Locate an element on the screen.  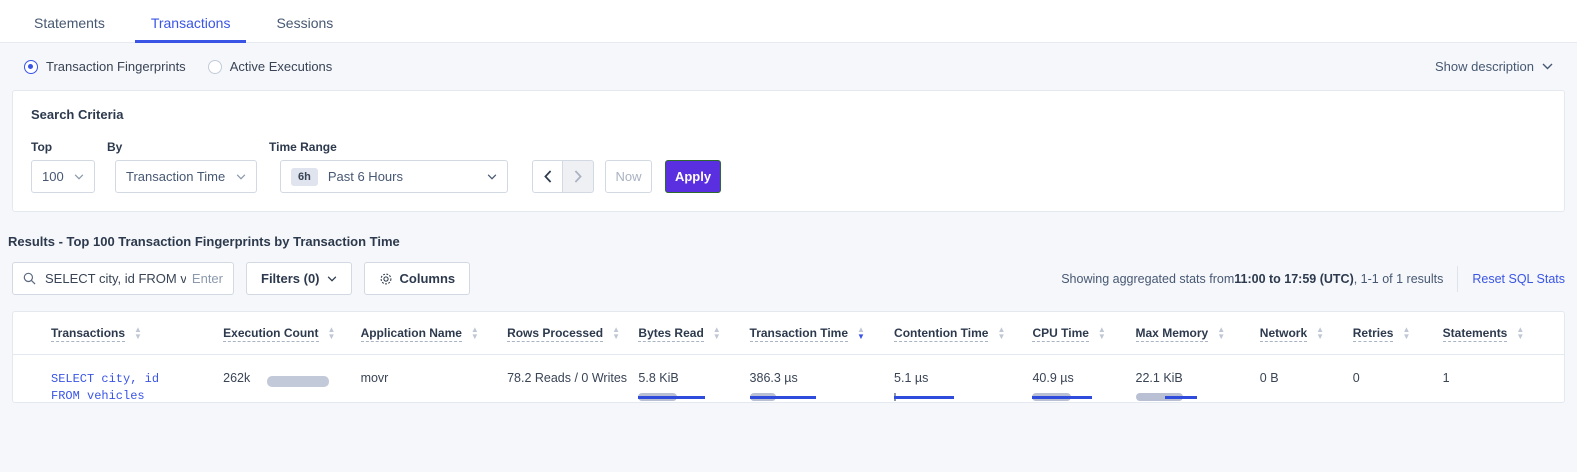
cell-cpu-time: 40.9 µs is located at coordinates (1083, 379).